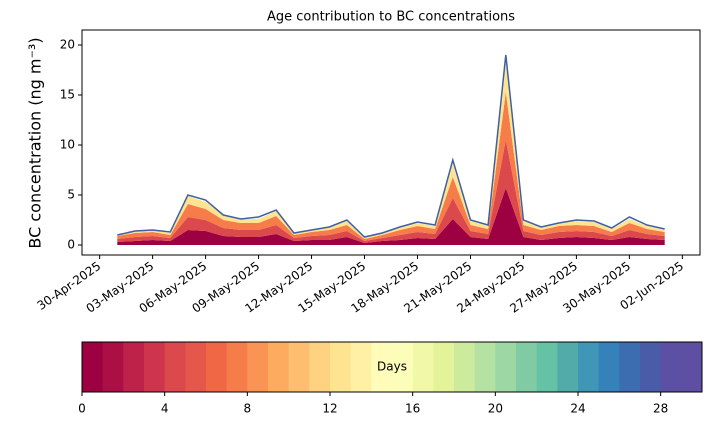  Describe the element at coordinates (67, 45) in the screenshot. I see `y-tick-label: 20` at that location.